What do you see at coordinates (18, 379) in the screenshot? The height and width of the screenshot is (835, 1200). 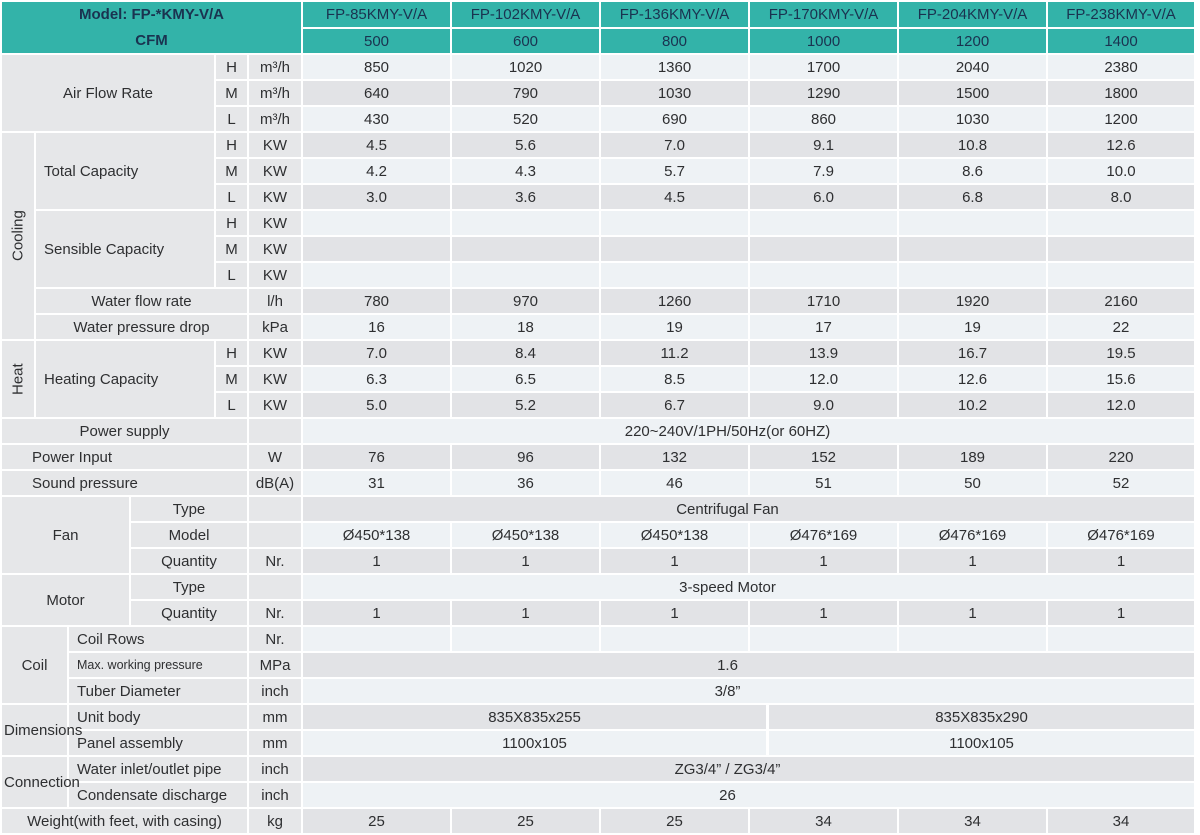 I see `section-label-heat: Heat` at bounding box center [18, 379].